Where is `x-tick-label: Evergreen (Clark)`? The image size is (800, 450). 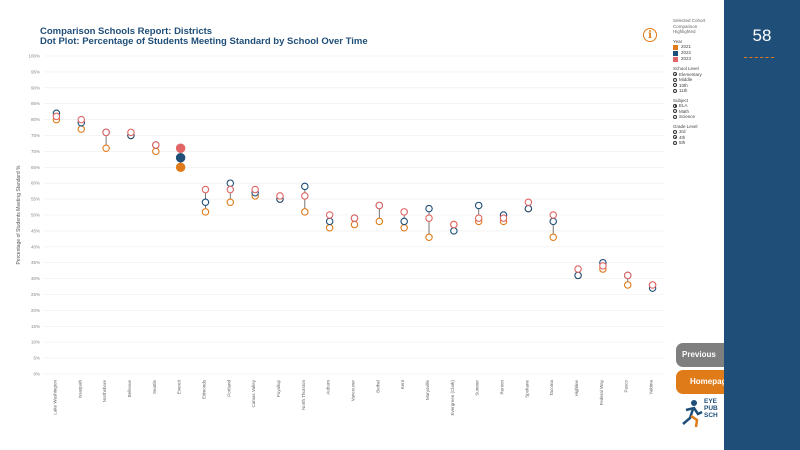 x-tick-label: Evergreen (Clark) is located at coordinates (452, 398).